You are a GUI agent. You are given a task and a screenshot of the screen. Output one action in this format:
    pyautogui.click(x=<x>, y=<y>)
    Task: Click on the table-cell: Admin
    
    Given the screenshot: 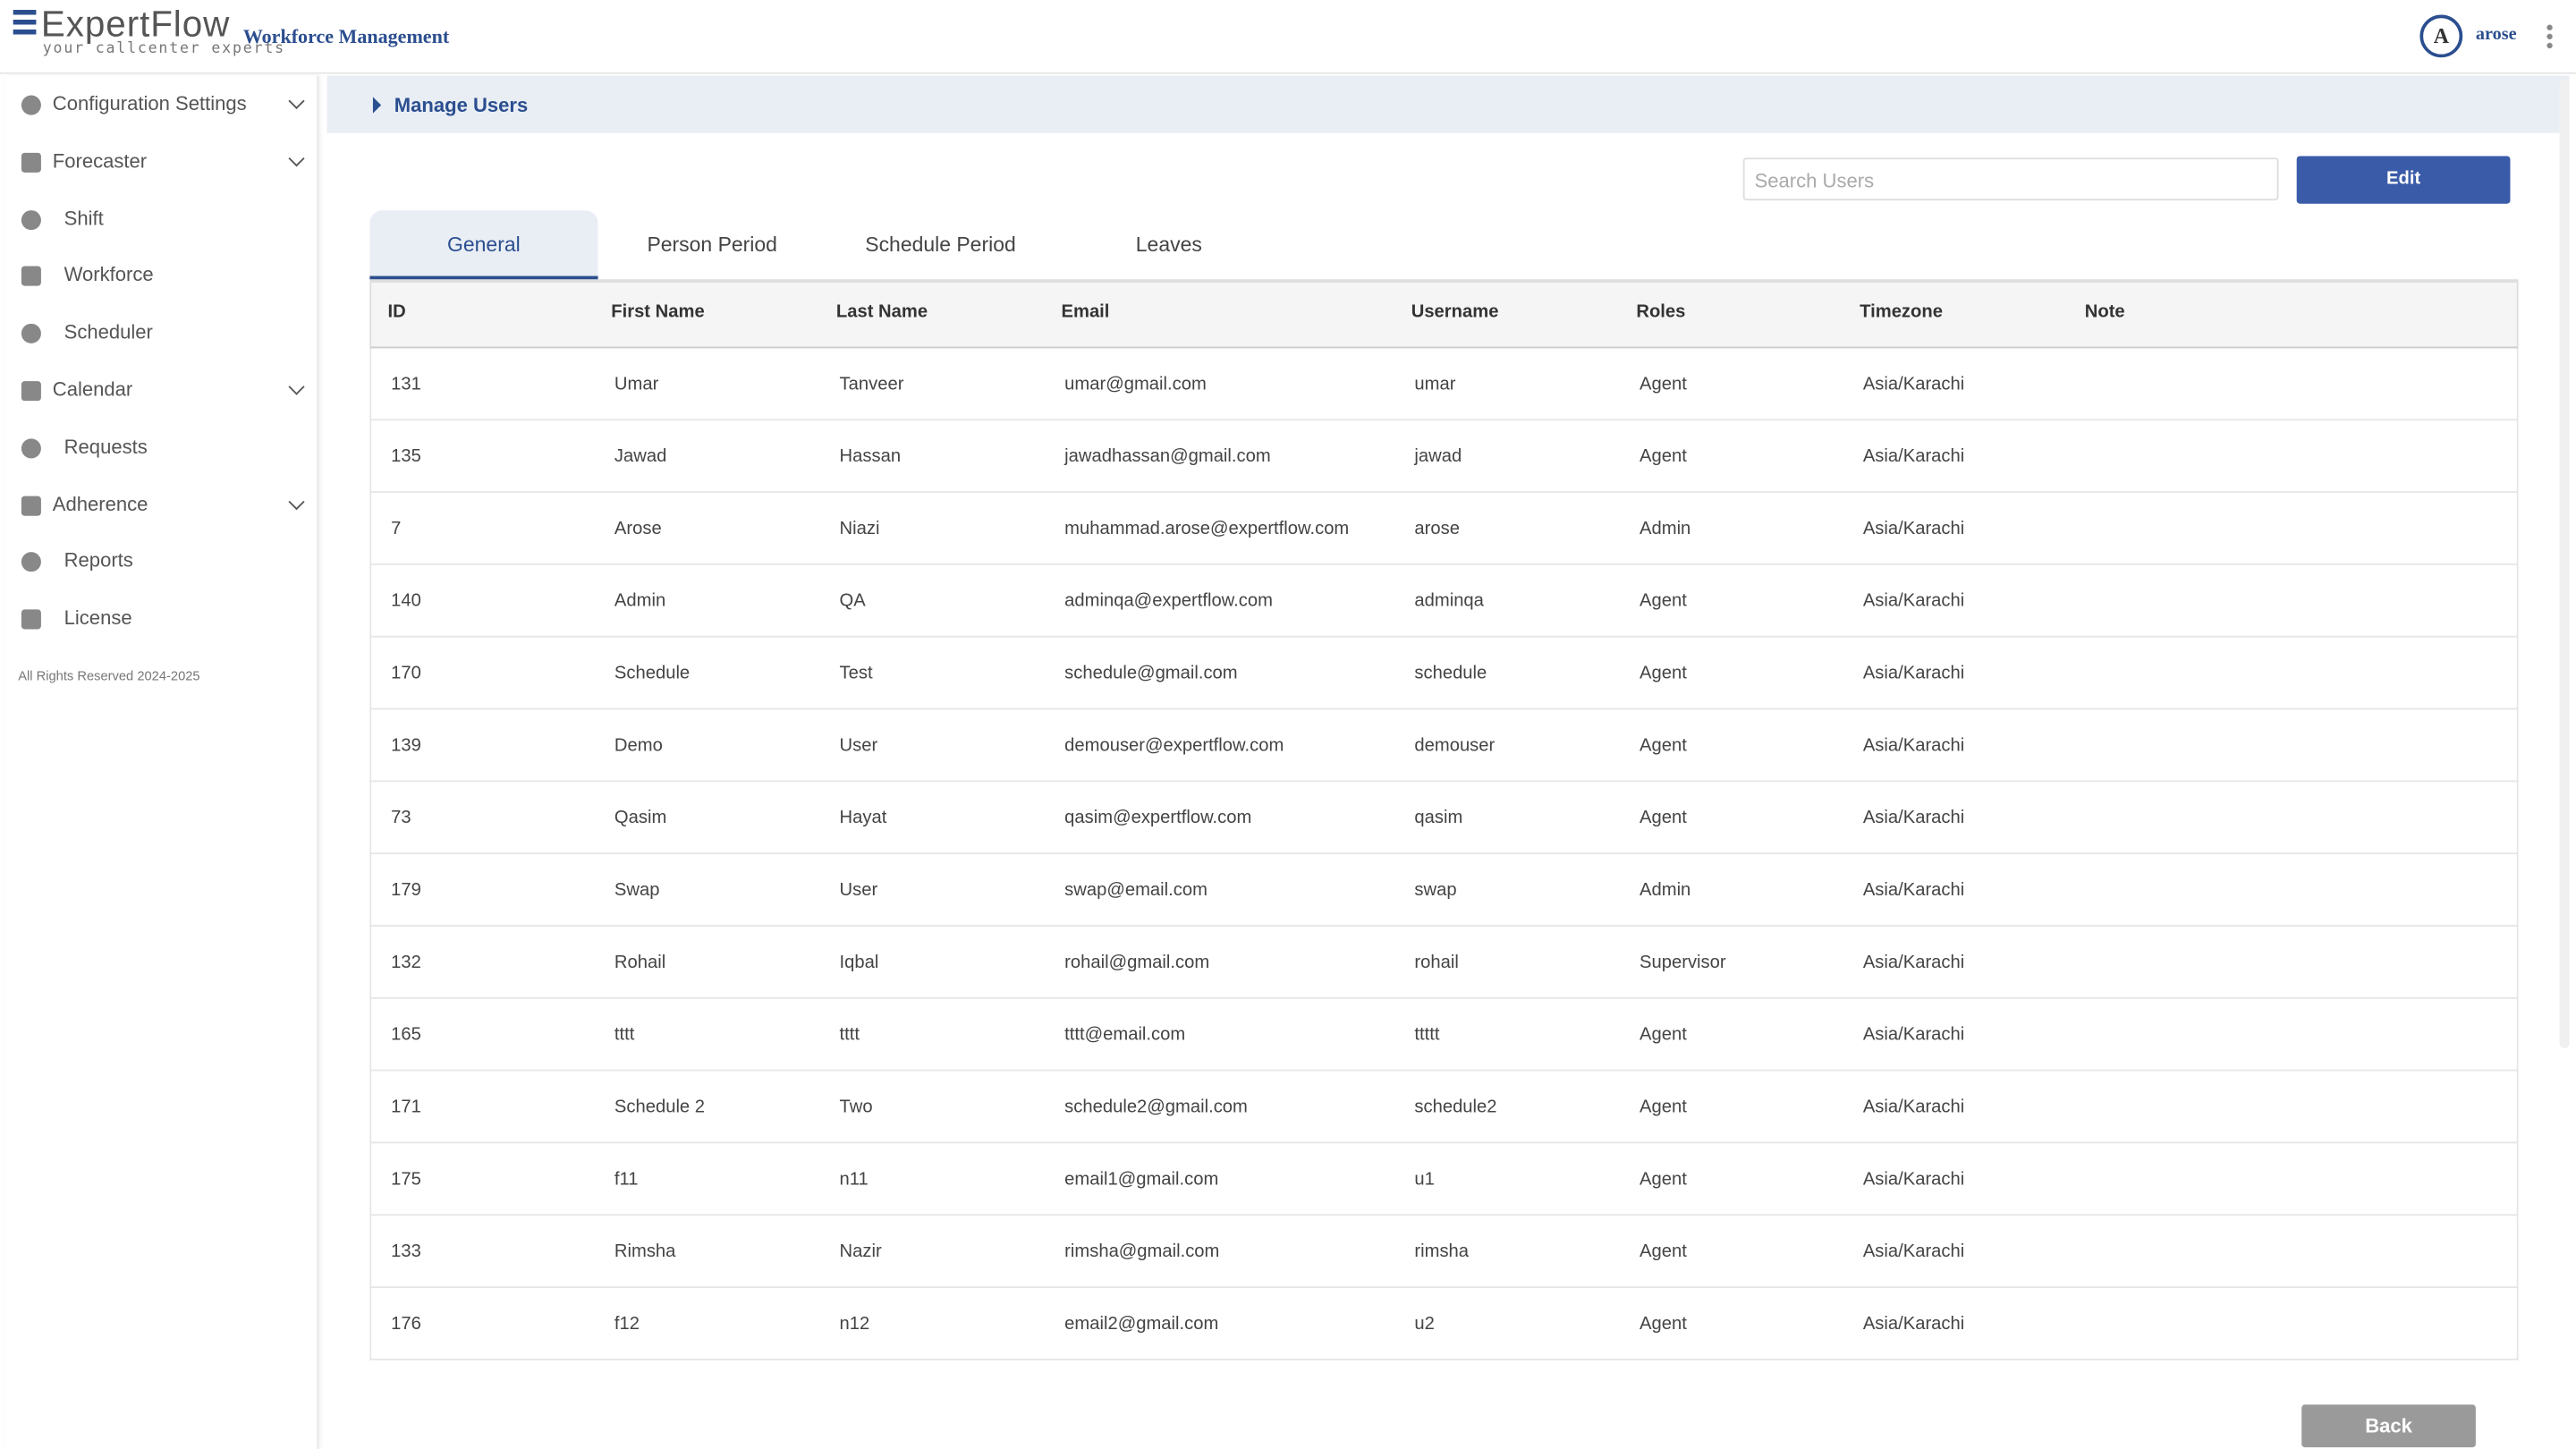 What is the action you would take?
    pyautogui.click(x=1665, y=529)
    